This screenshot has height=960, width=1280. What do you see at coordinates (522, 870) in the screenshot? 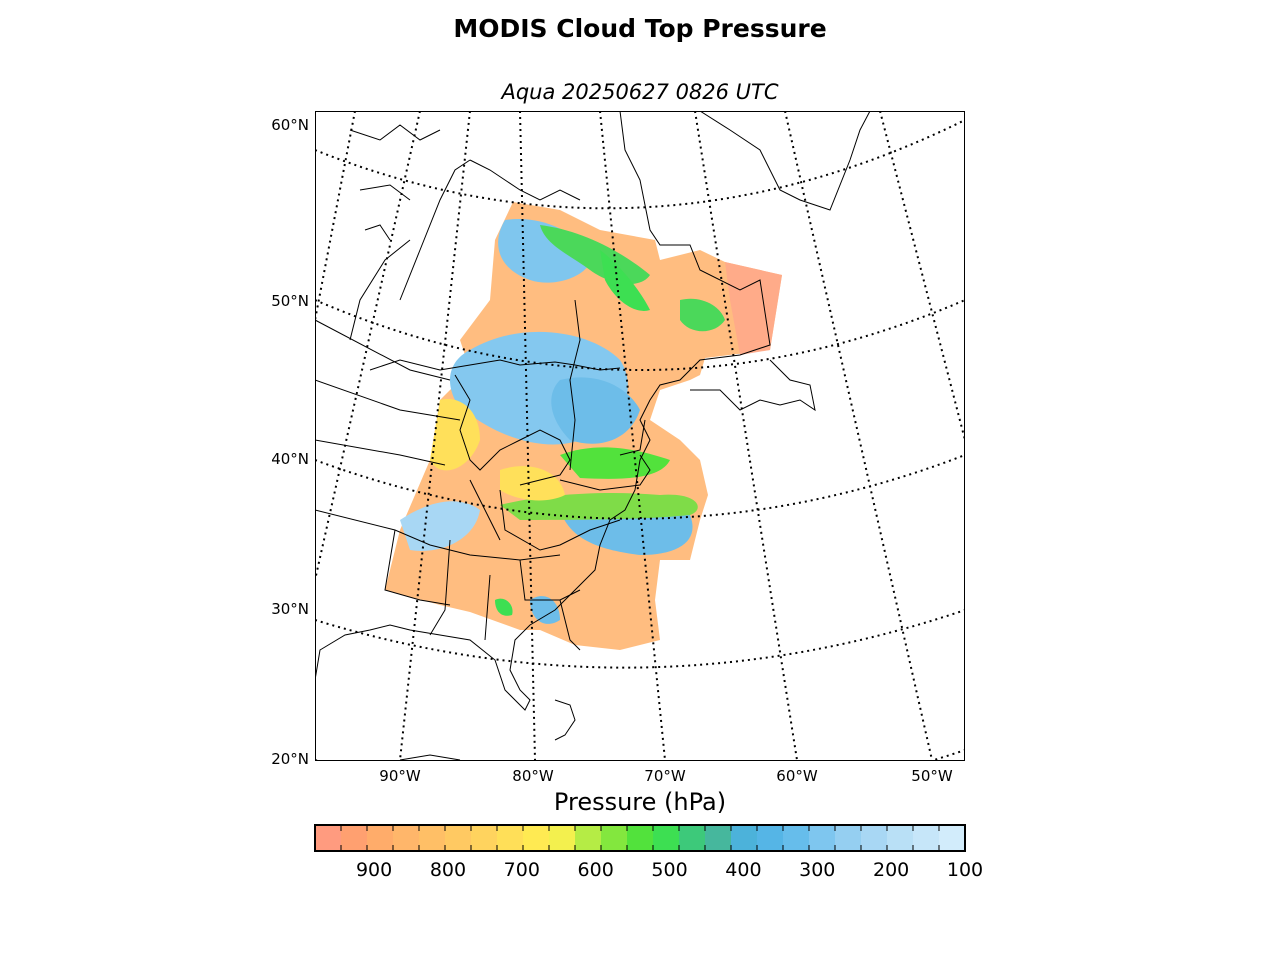
I see `colorbar-tick-label: 700` at bounding box center [522, 870].